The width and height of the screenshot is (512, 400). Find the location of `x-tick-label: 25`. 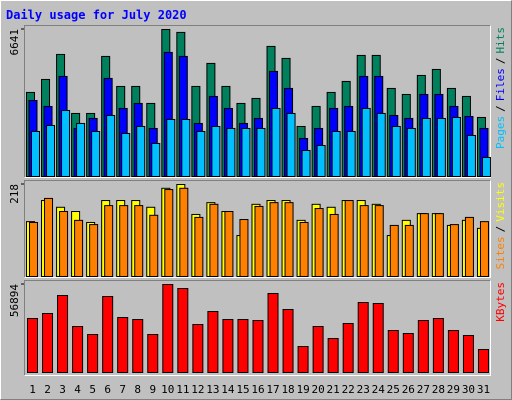

x-tick-label: 25 is located at coordinates (393, 389).